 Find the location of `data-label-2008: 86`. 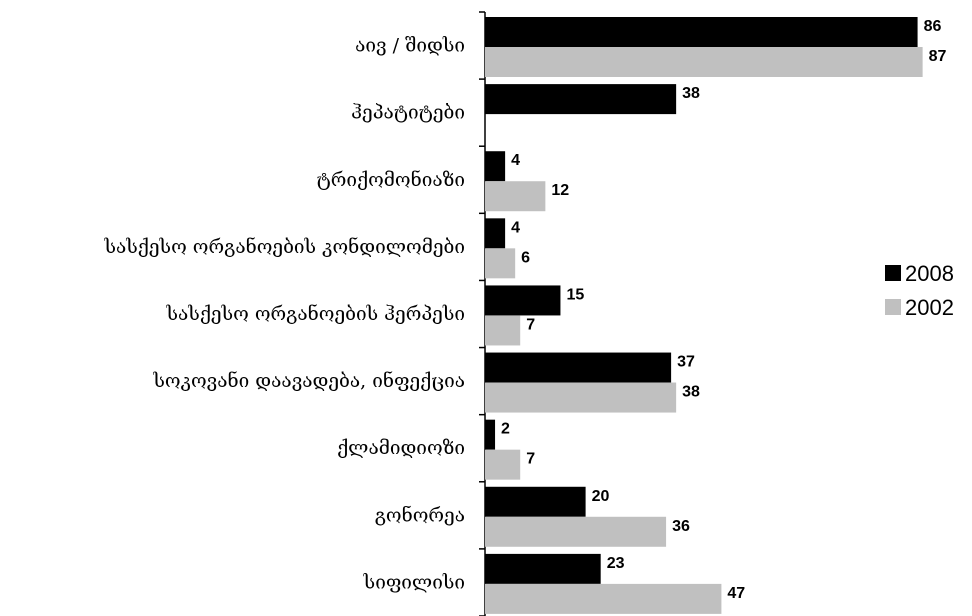

data-label-2008: 86 is located at coordinates (933, 26).